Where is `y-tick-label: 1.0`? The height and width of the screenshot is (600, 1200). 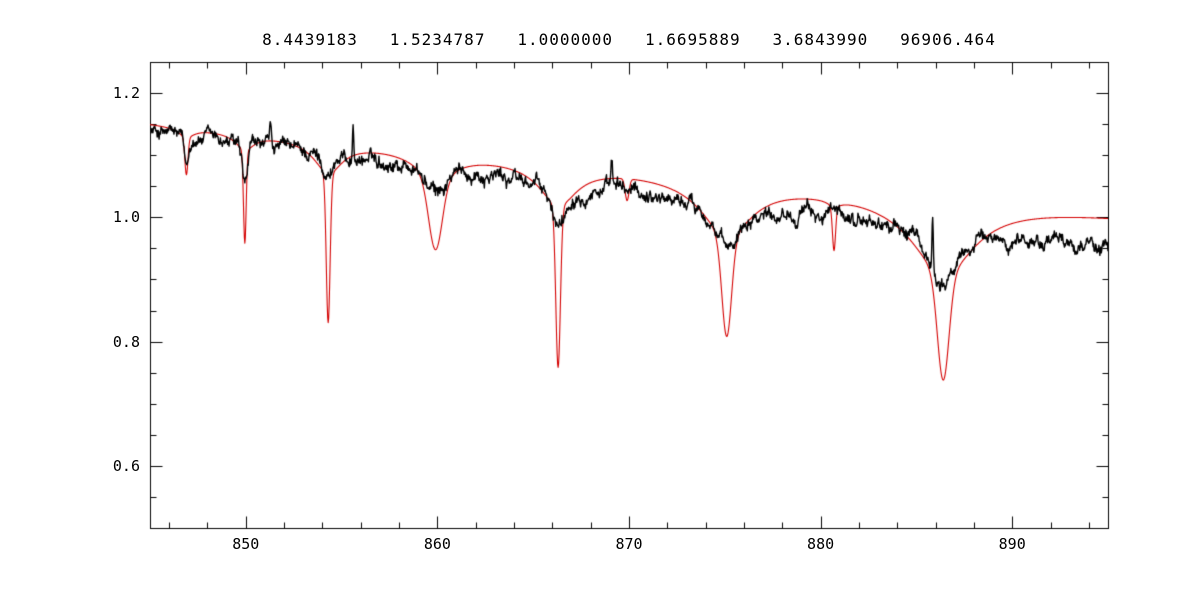 y-tick-label: 1.0 is located at coordinates (126, 217).